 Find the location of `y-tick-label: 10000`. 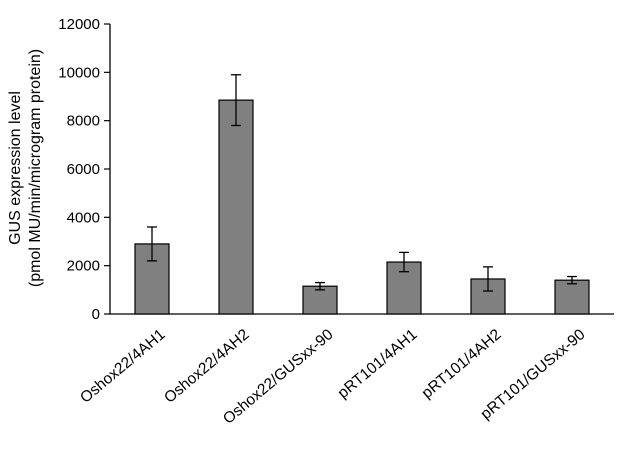

y-tick-label: 10000 is located at coordinates (79, 72).